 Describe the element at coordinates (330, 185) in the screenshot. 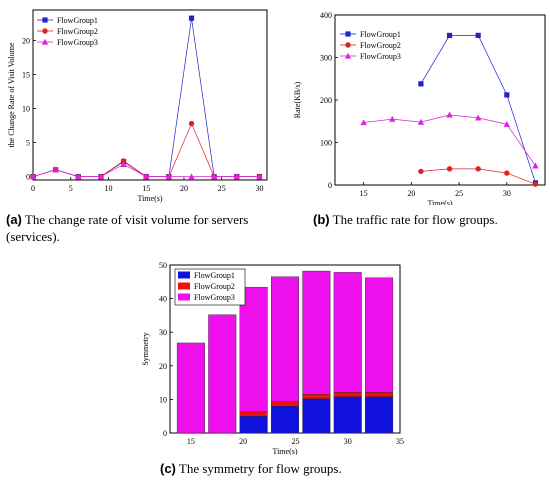

I see `y-tick-label-1-0: 0` at that location.